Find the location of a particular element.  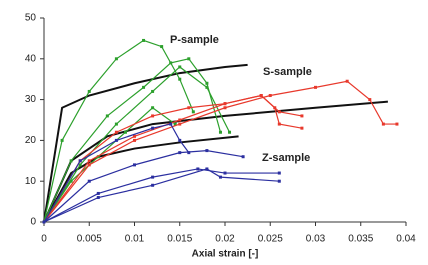

x-tick-label: 0 is located at coordinates (44, 239).